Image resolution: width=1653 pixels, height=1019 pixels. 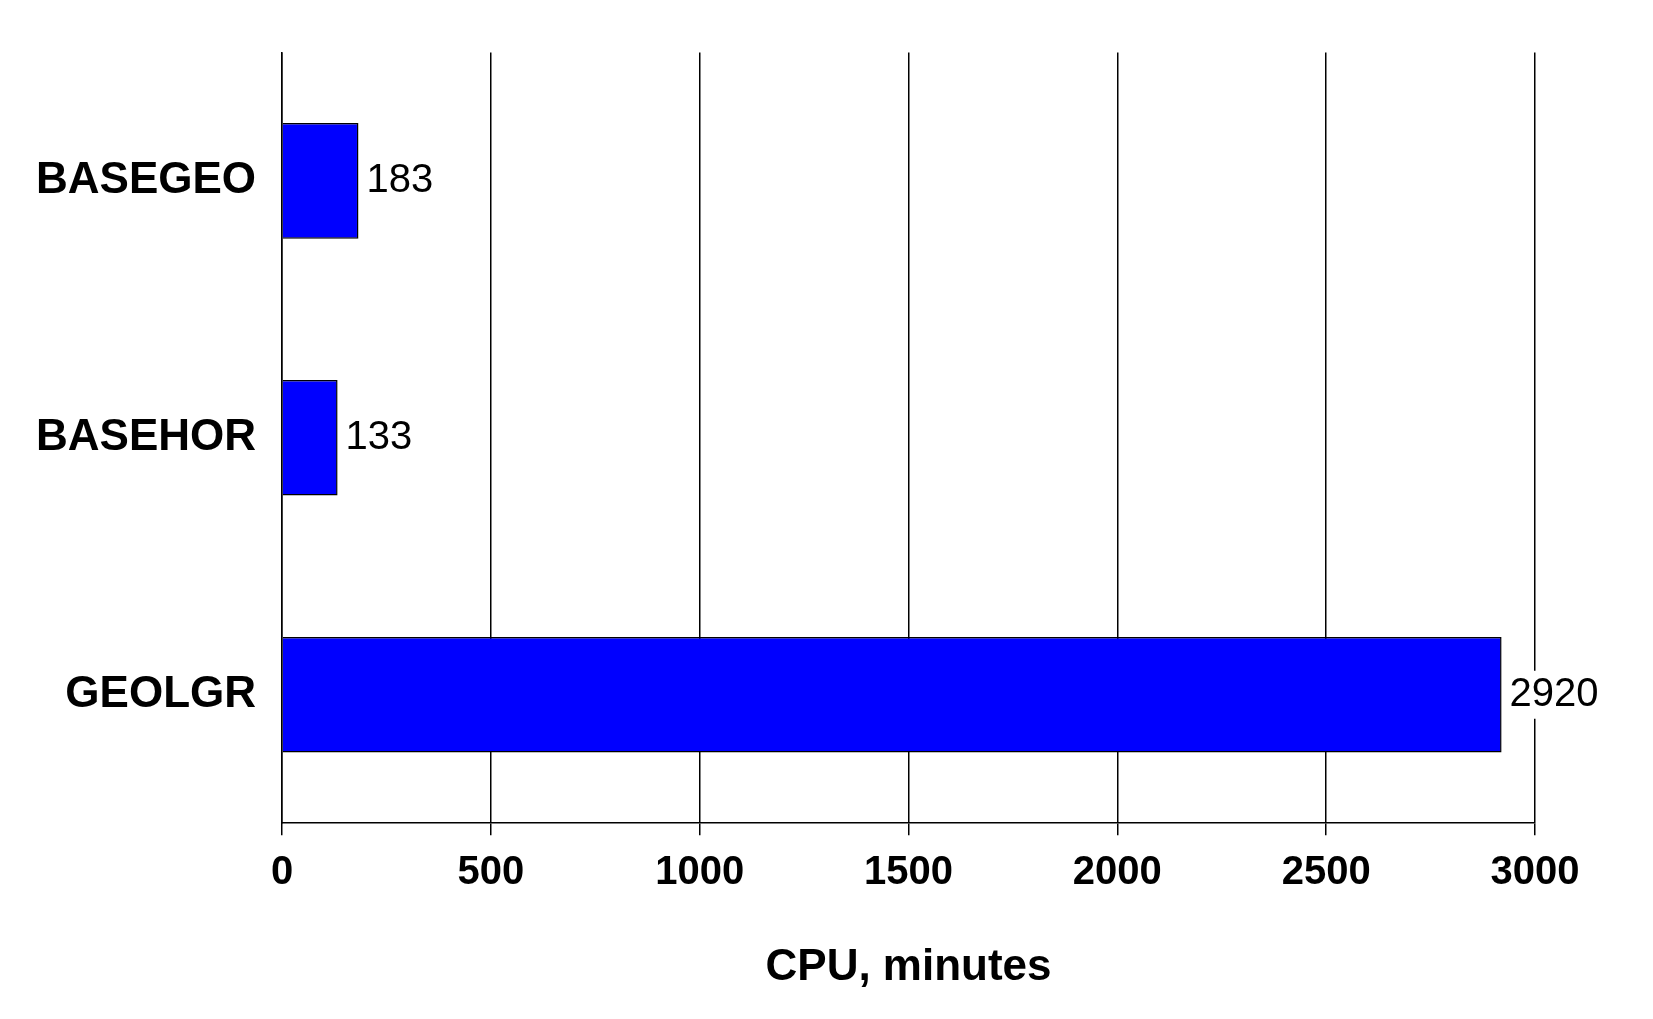 What do you see at coordinates (491, 870) in the screenshot?
I see `x-tick-label: 500` at bounding box center [491, 870].